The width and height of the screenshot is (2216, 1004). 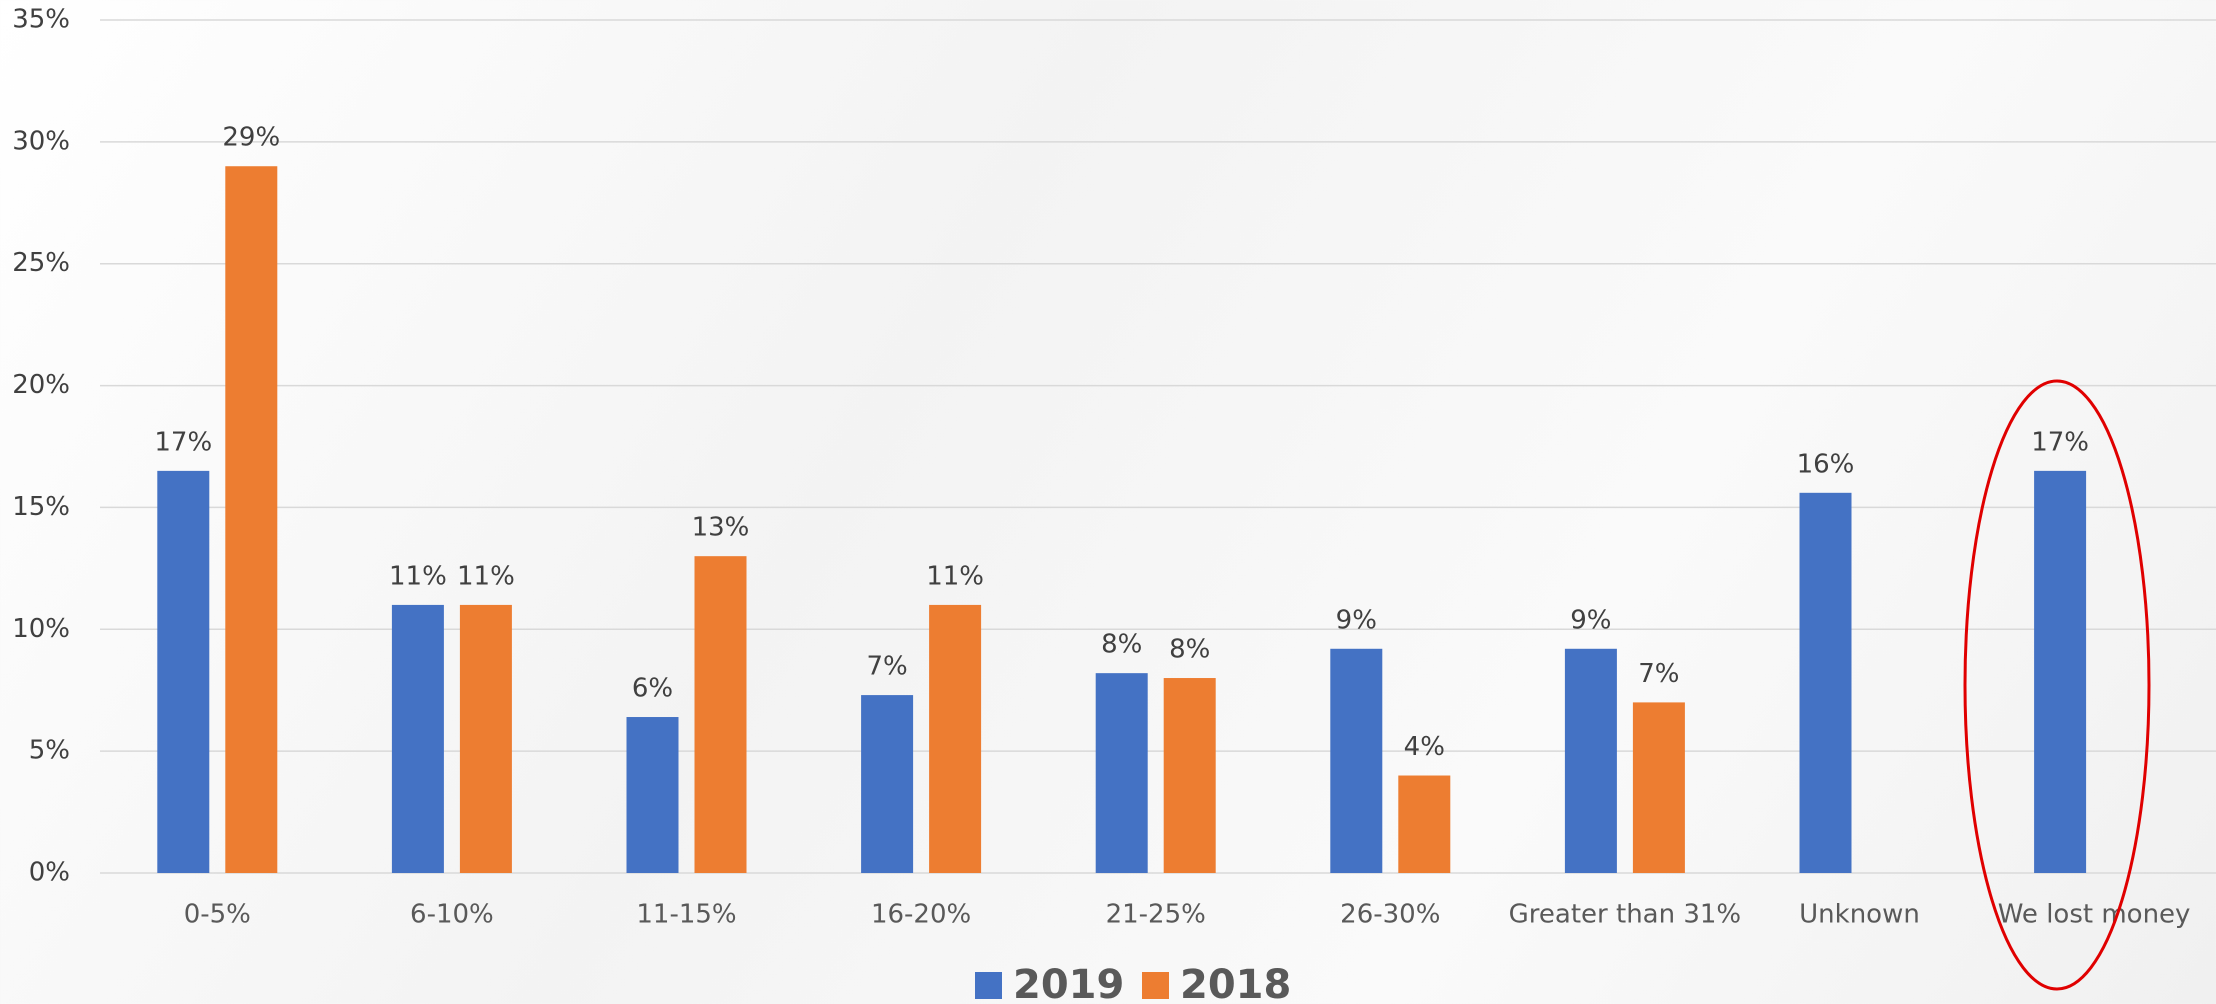 What do you see at coordinates (686, 915) in the screenshot?
I see `x-tick-label: 11-15%` at bounding box center [686, 915].